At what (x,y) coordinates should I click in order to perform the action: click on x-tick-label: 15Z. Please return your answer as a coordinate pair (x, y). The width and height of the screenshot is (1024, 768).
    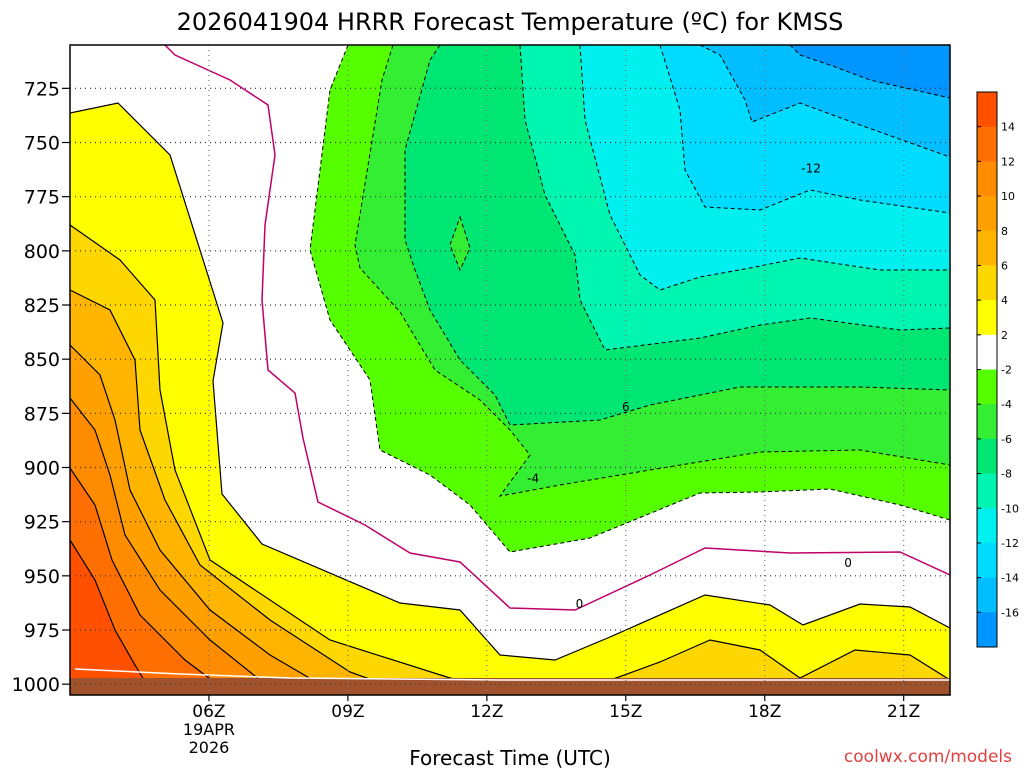
    Looking at the image, I should click on (625, 712).